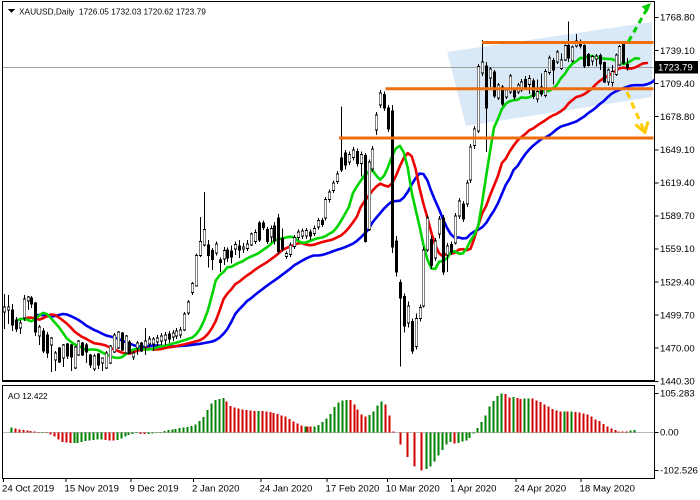 The height and width of the screenshot is (500, 700). Describe the element at coordinates (679, 471) in the screenshot. I see `svg-text: -102.526` at that location.